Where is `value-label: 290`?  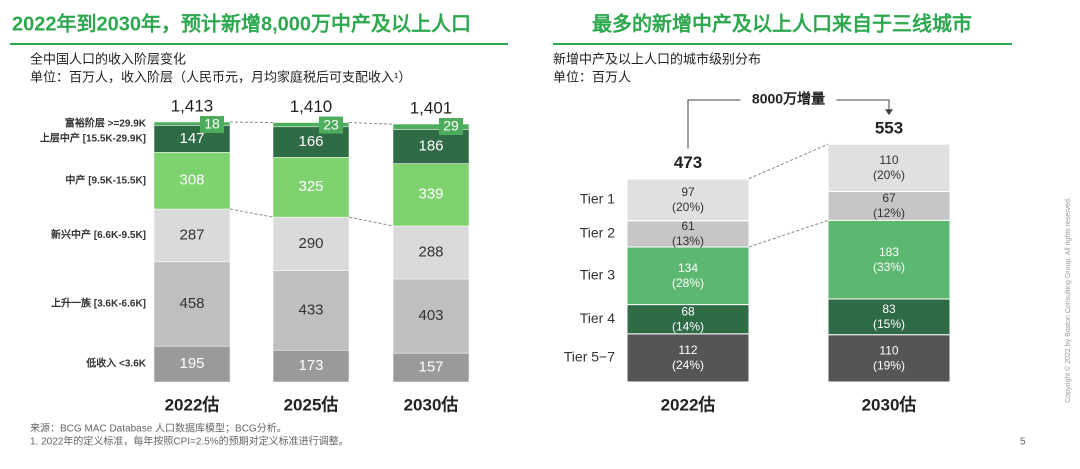 value-label: 290 is located at coordinates (310, 243).